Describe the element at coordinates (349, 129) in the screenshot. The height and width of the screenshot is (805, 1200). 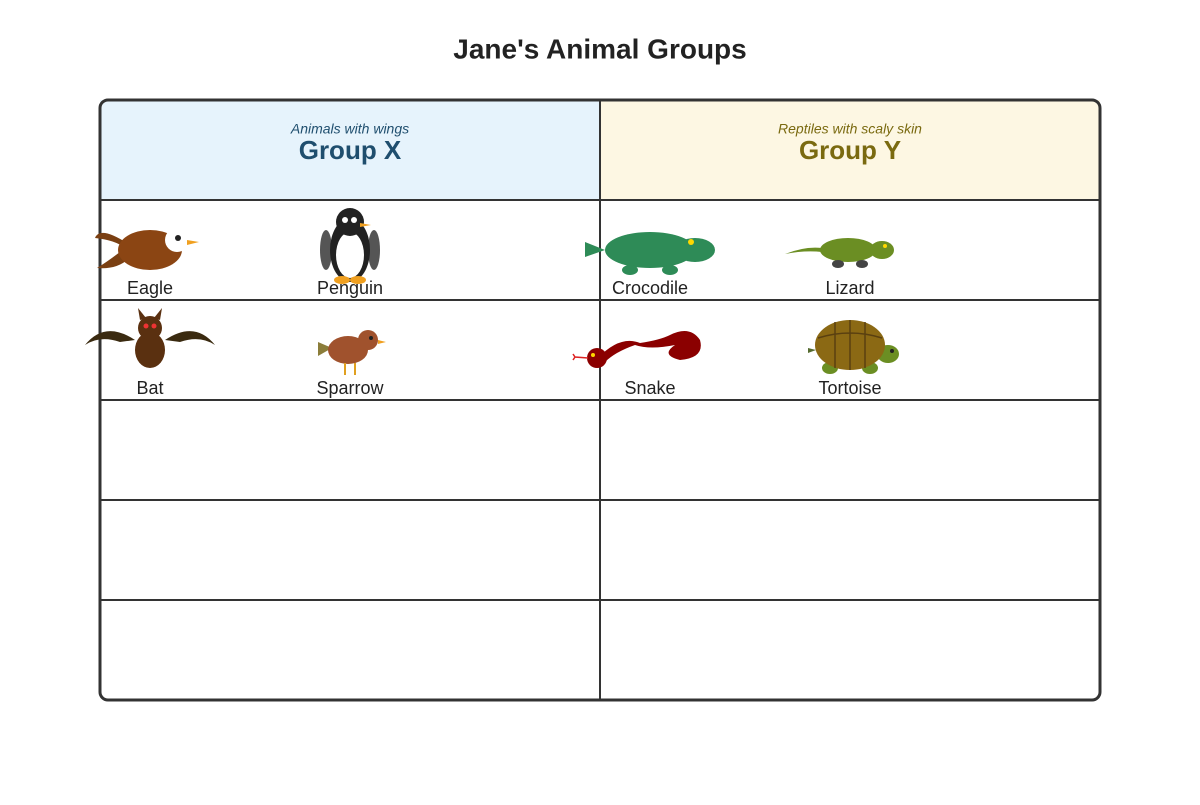
I see `group-subtitle: Animals with wings` at that location.